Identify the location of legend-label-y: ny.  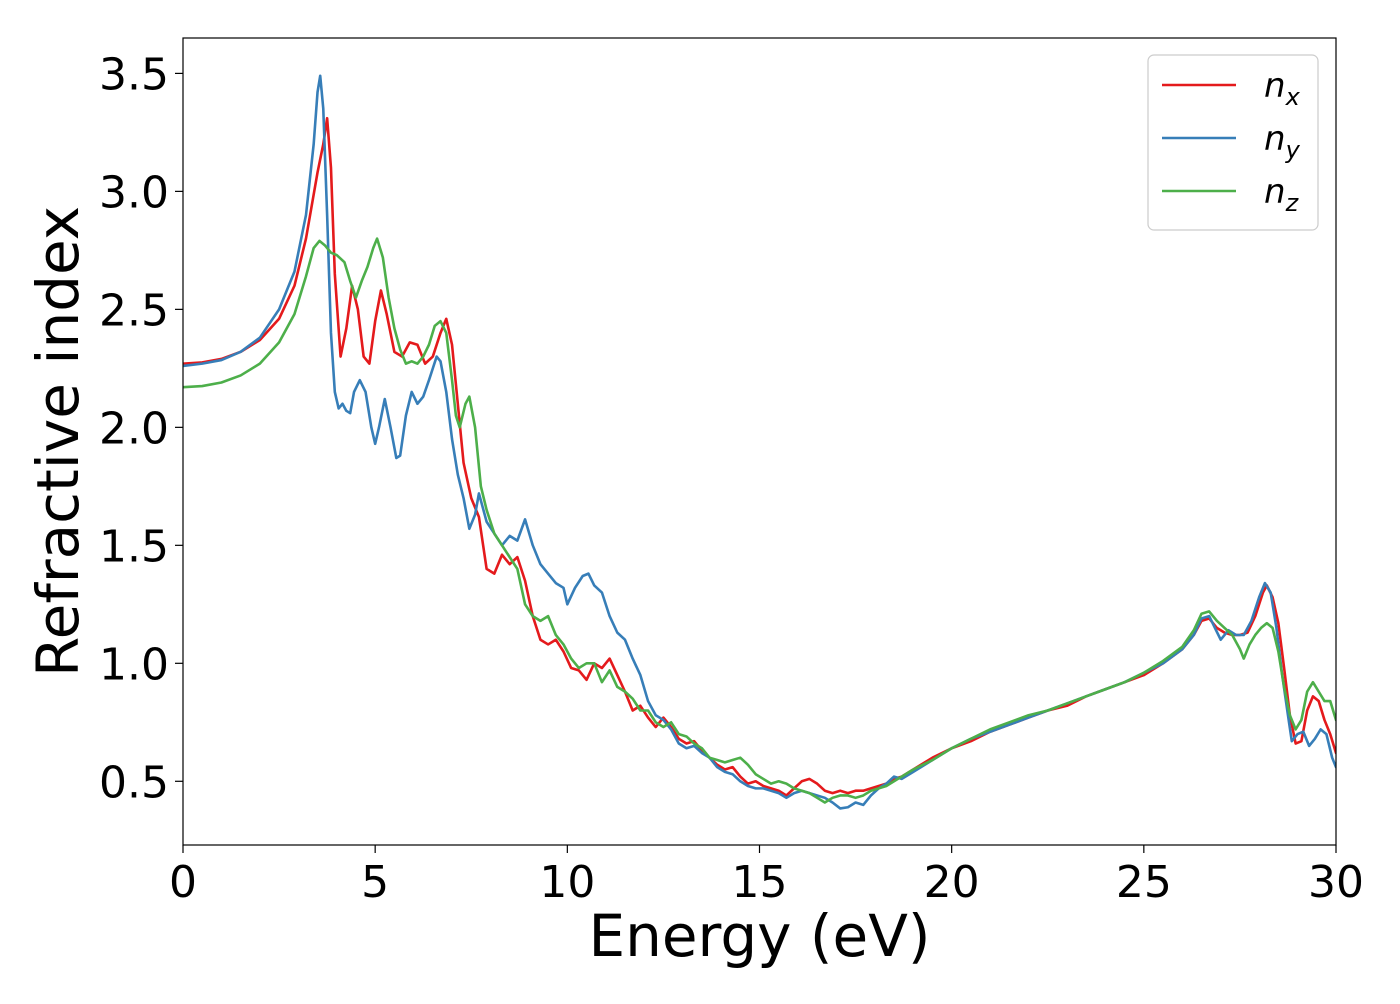
(1282, 141).